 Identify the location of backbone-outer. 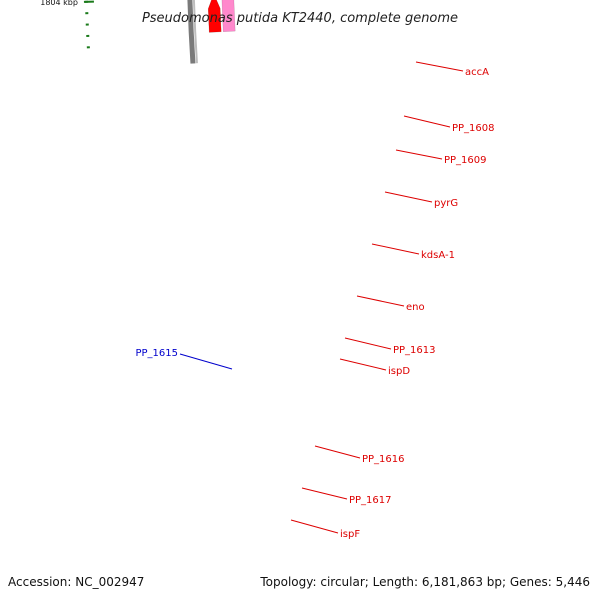
(191, 32).